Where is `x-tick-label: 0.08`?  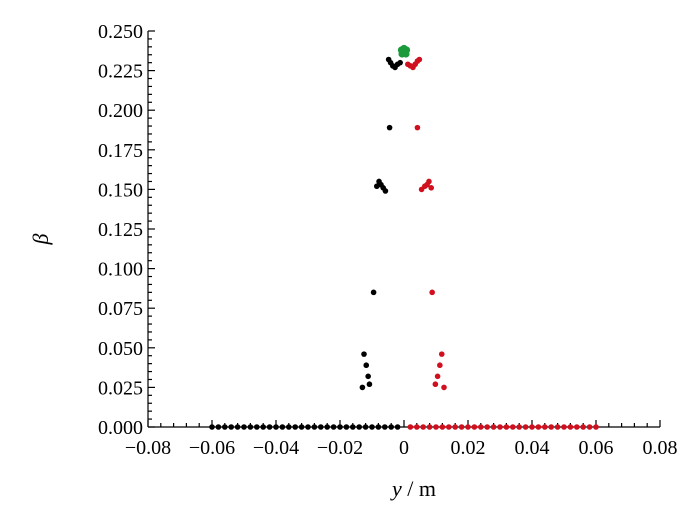
x-tick-label: 0.08 is located at coordinates (660, 448).